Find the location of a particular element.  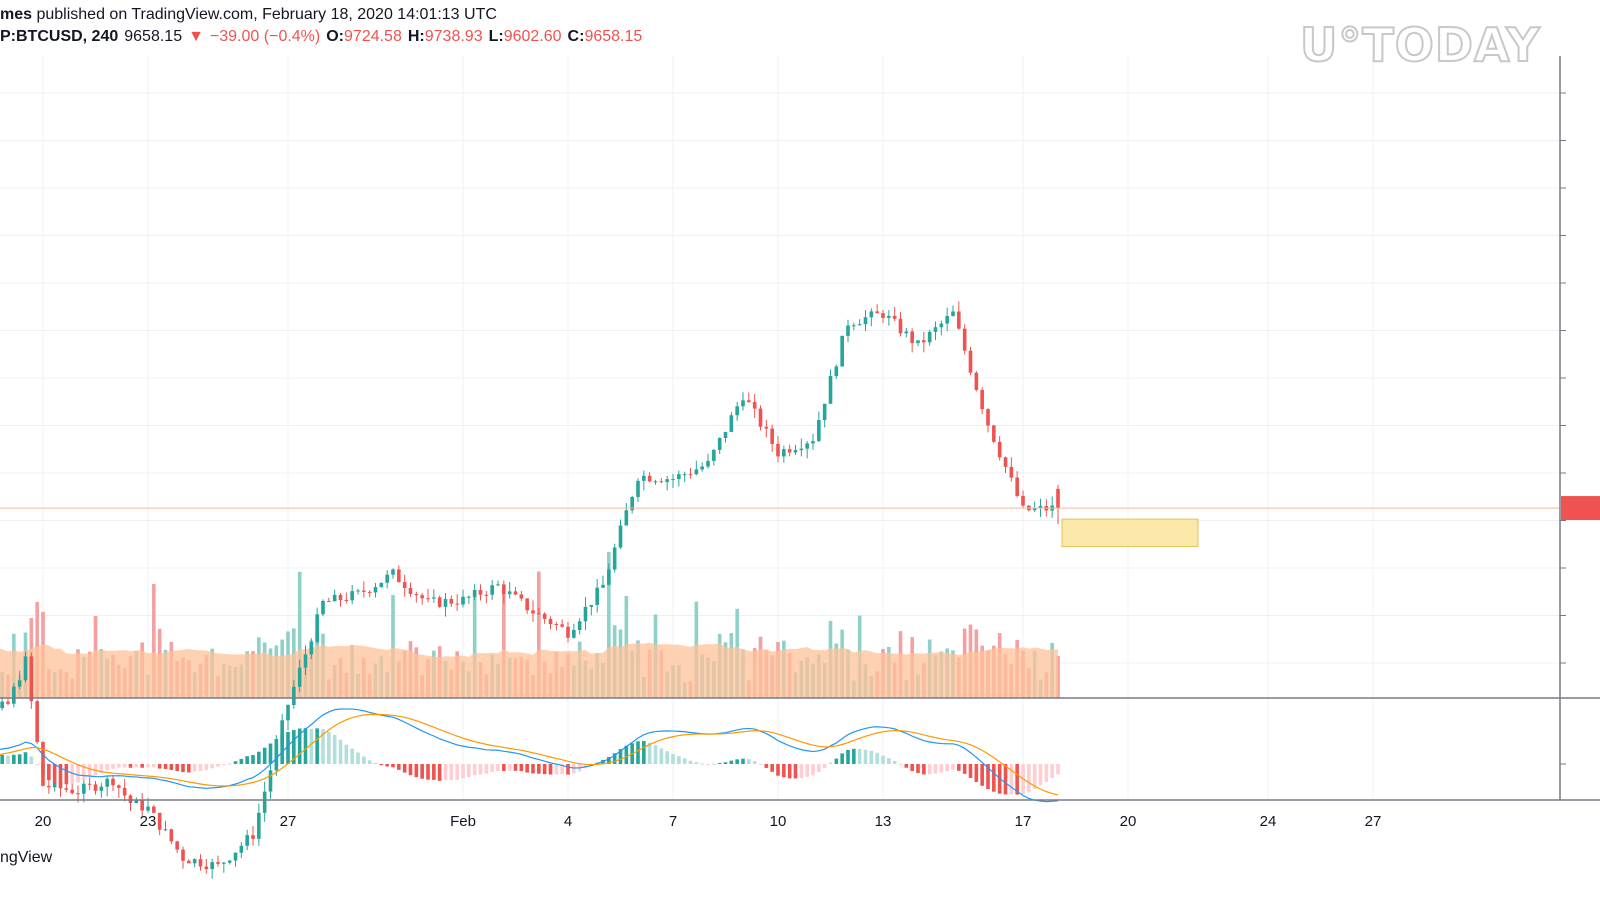

symbol-label: P:BTCUSD, 240 is located at coordinates (59, 36).